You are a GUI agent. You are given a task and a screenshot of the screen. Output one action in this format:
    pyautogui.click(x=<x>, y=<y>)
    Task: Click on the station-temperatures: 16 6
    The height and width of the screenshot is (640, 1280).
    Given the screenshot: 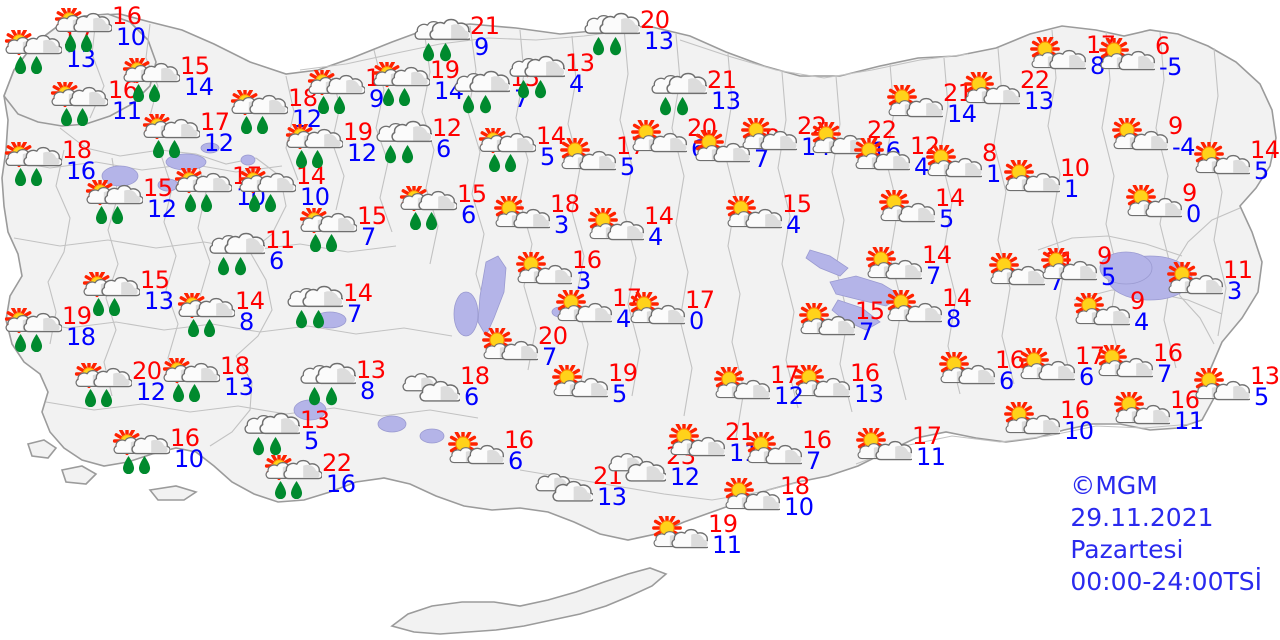 What is the action you would take?
    pyautogui.click(x=525, y=450)
    